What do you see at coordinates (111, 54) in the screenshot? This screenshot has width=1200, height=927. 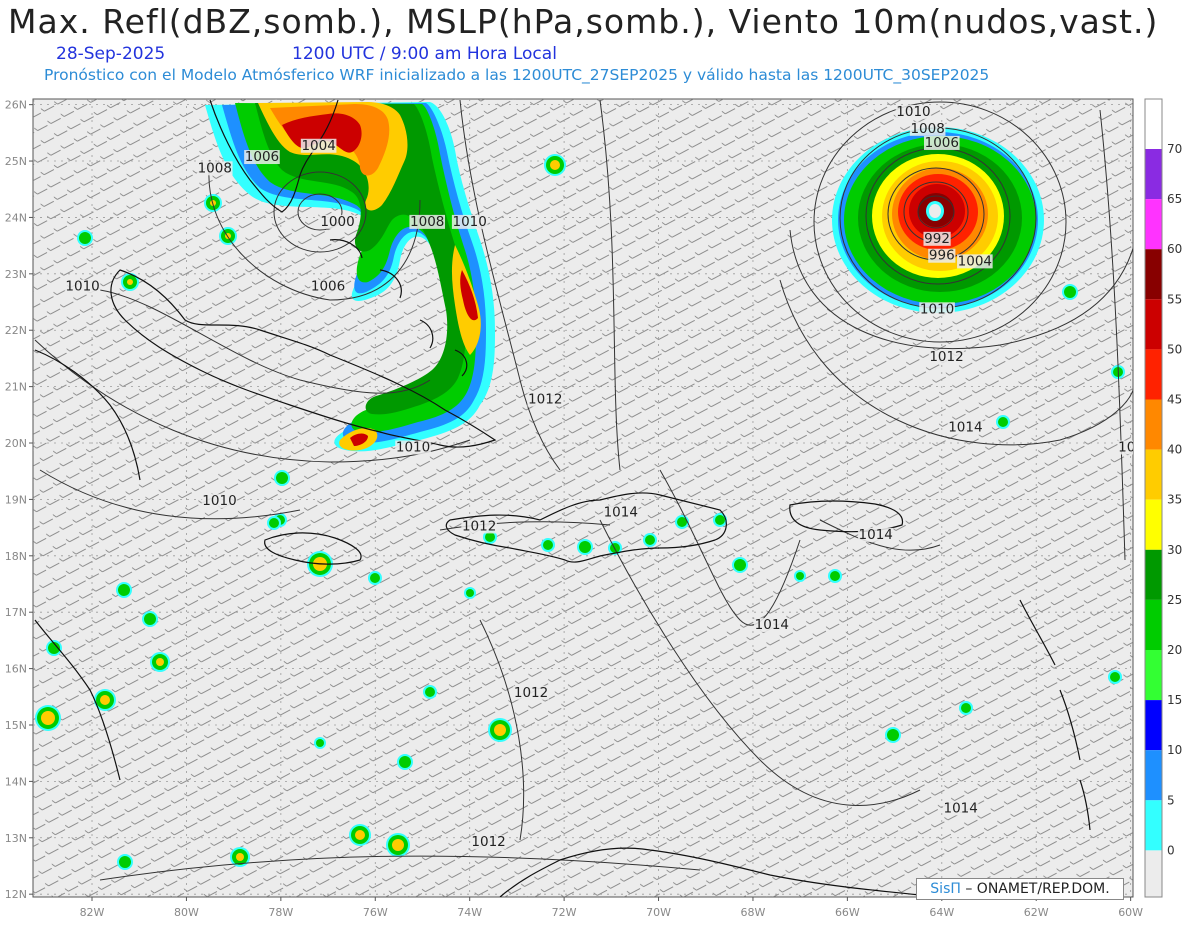 I see `forecast-date: 28-Sep-2025` at bounding box center [111, 54].